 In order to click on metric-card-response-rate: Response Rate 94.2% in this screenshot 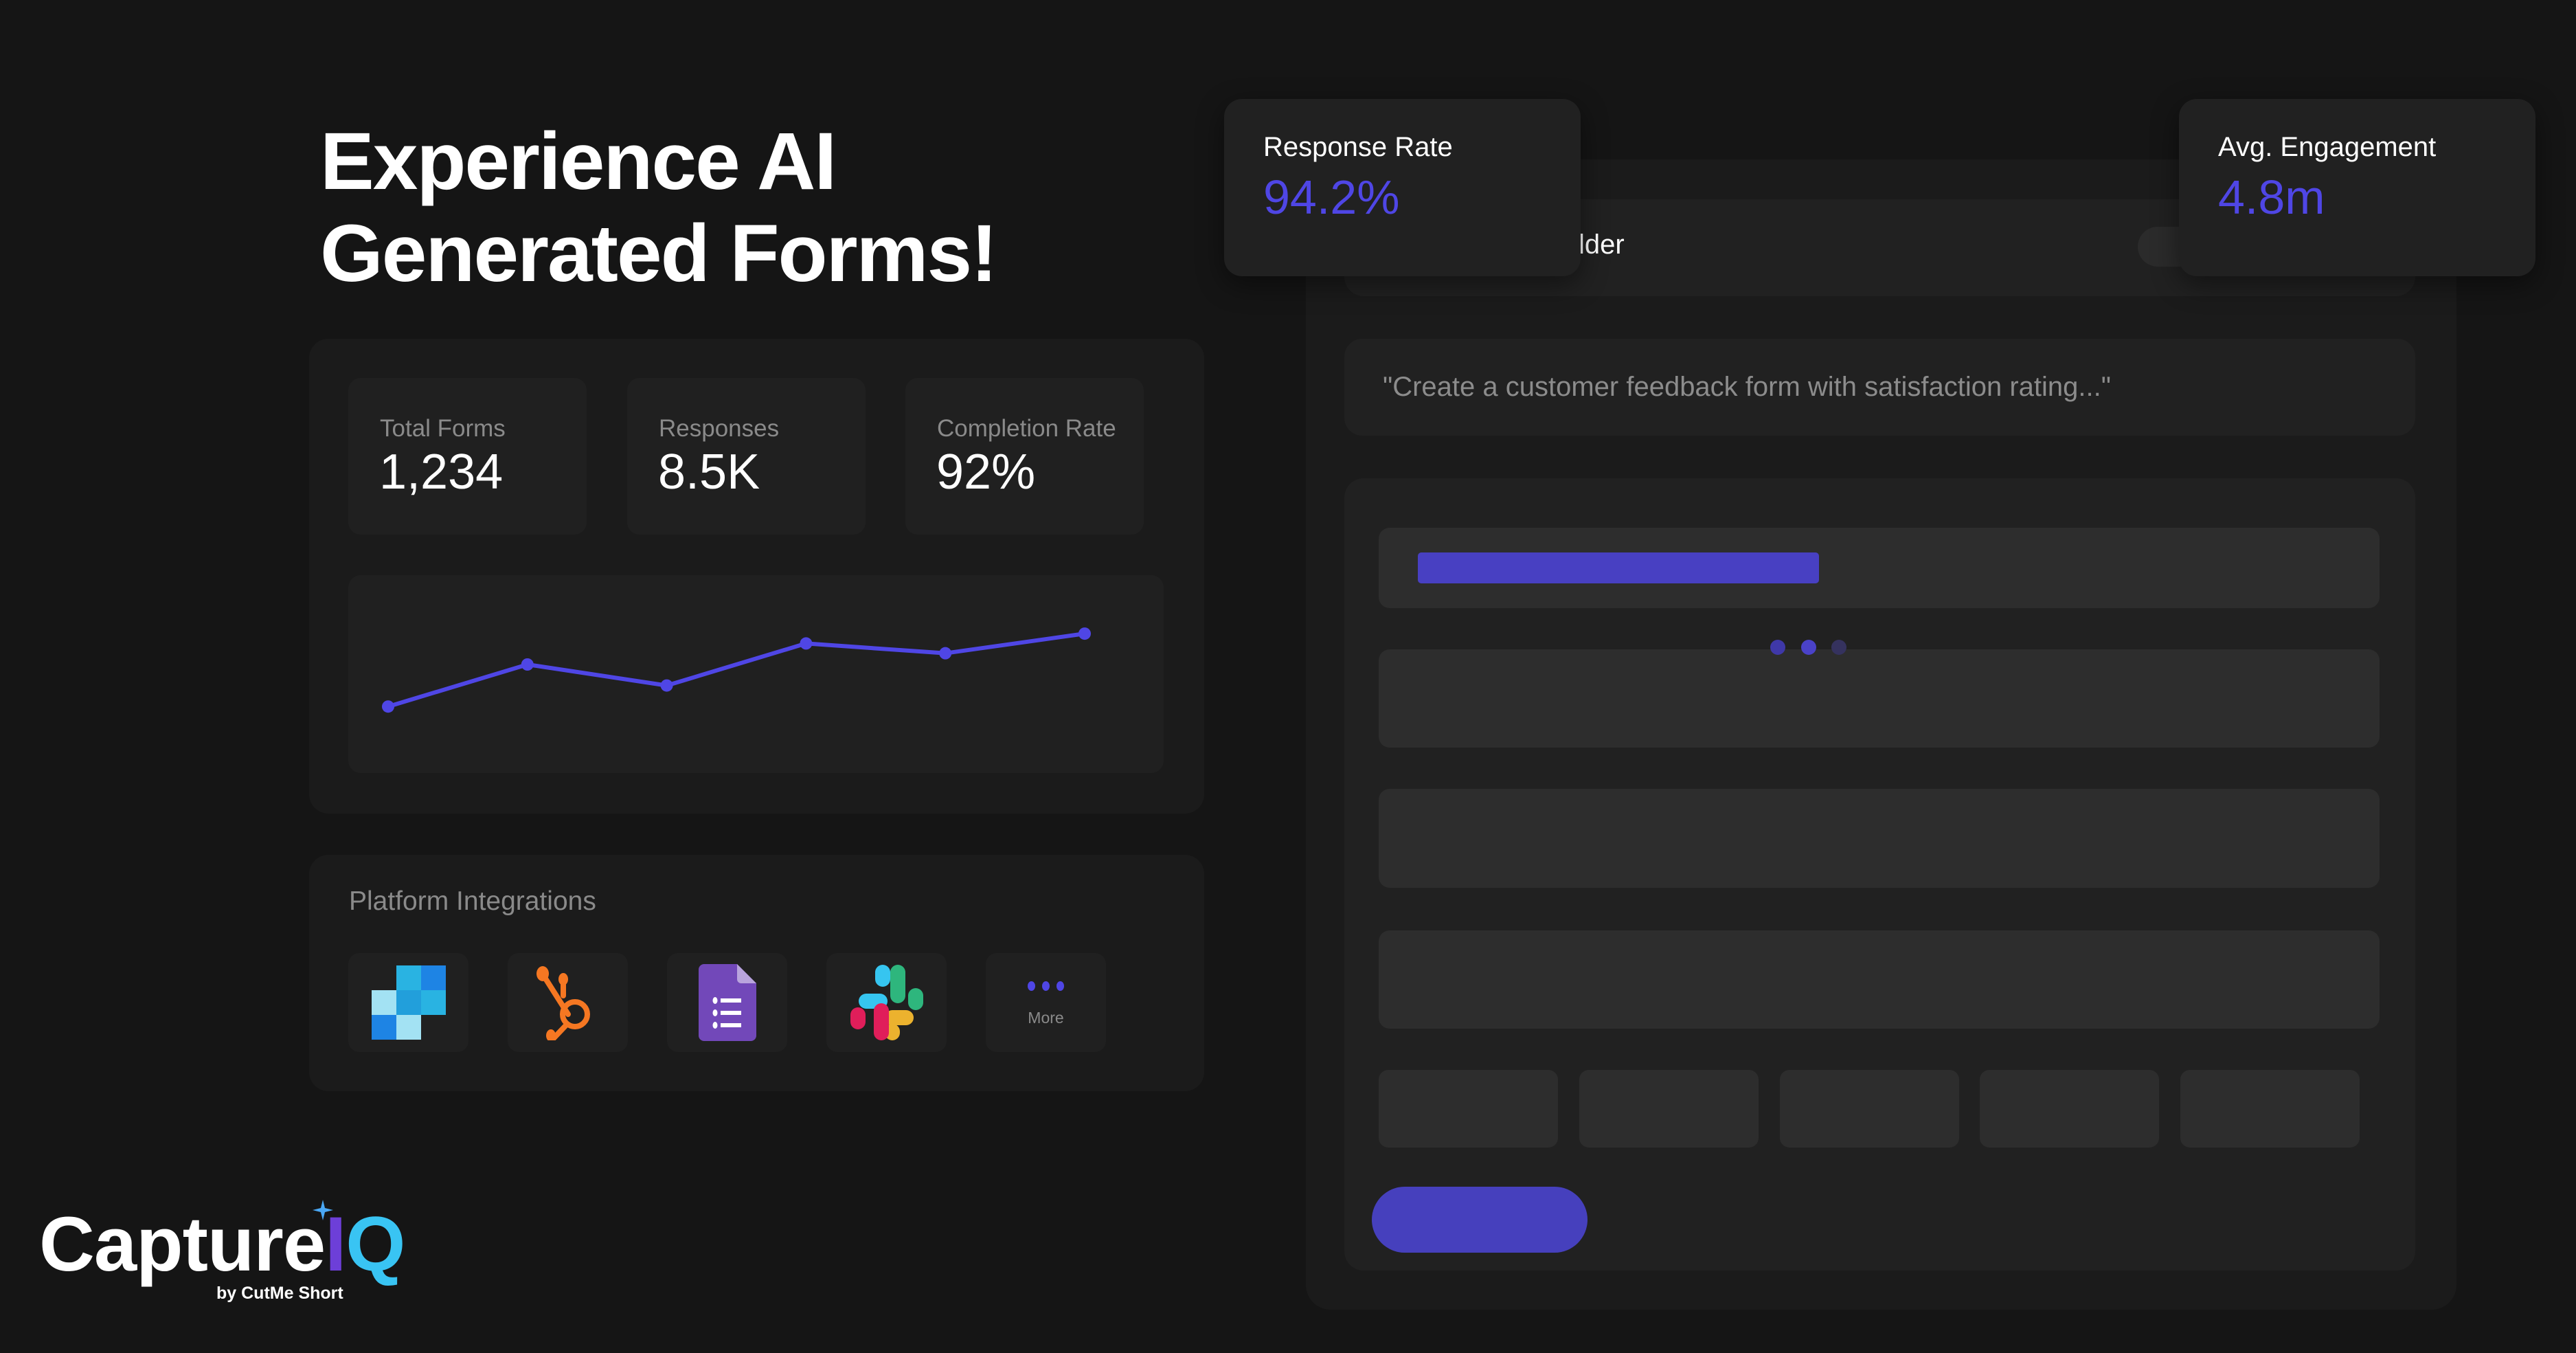, I will do `click(1402, 187)`.